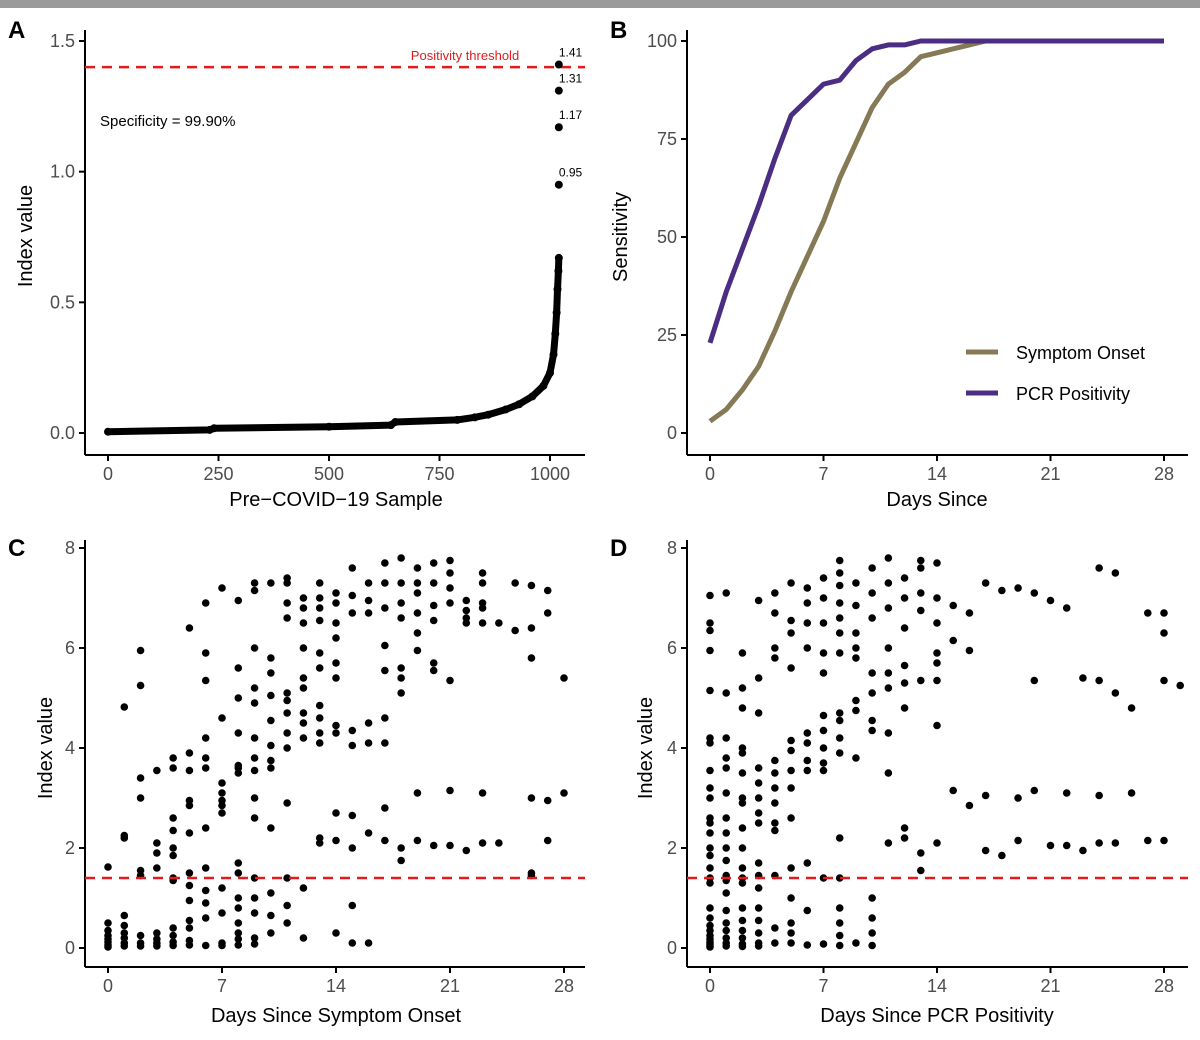 The height and width of the screenshot is (1040, 1200). What do you see at coordinates (672, 433) in the screenshot?
I see `panel-b-y-tick-label: 0` at bounding box center [672, 433].